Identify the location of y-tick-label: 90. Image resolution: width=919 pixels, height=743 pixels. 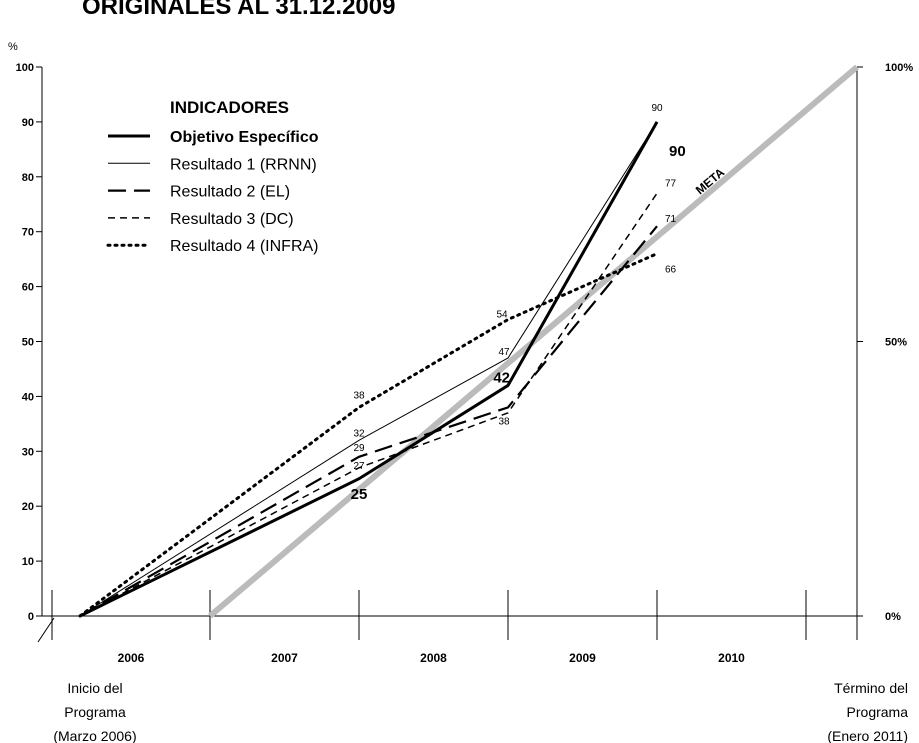
(28, 123).